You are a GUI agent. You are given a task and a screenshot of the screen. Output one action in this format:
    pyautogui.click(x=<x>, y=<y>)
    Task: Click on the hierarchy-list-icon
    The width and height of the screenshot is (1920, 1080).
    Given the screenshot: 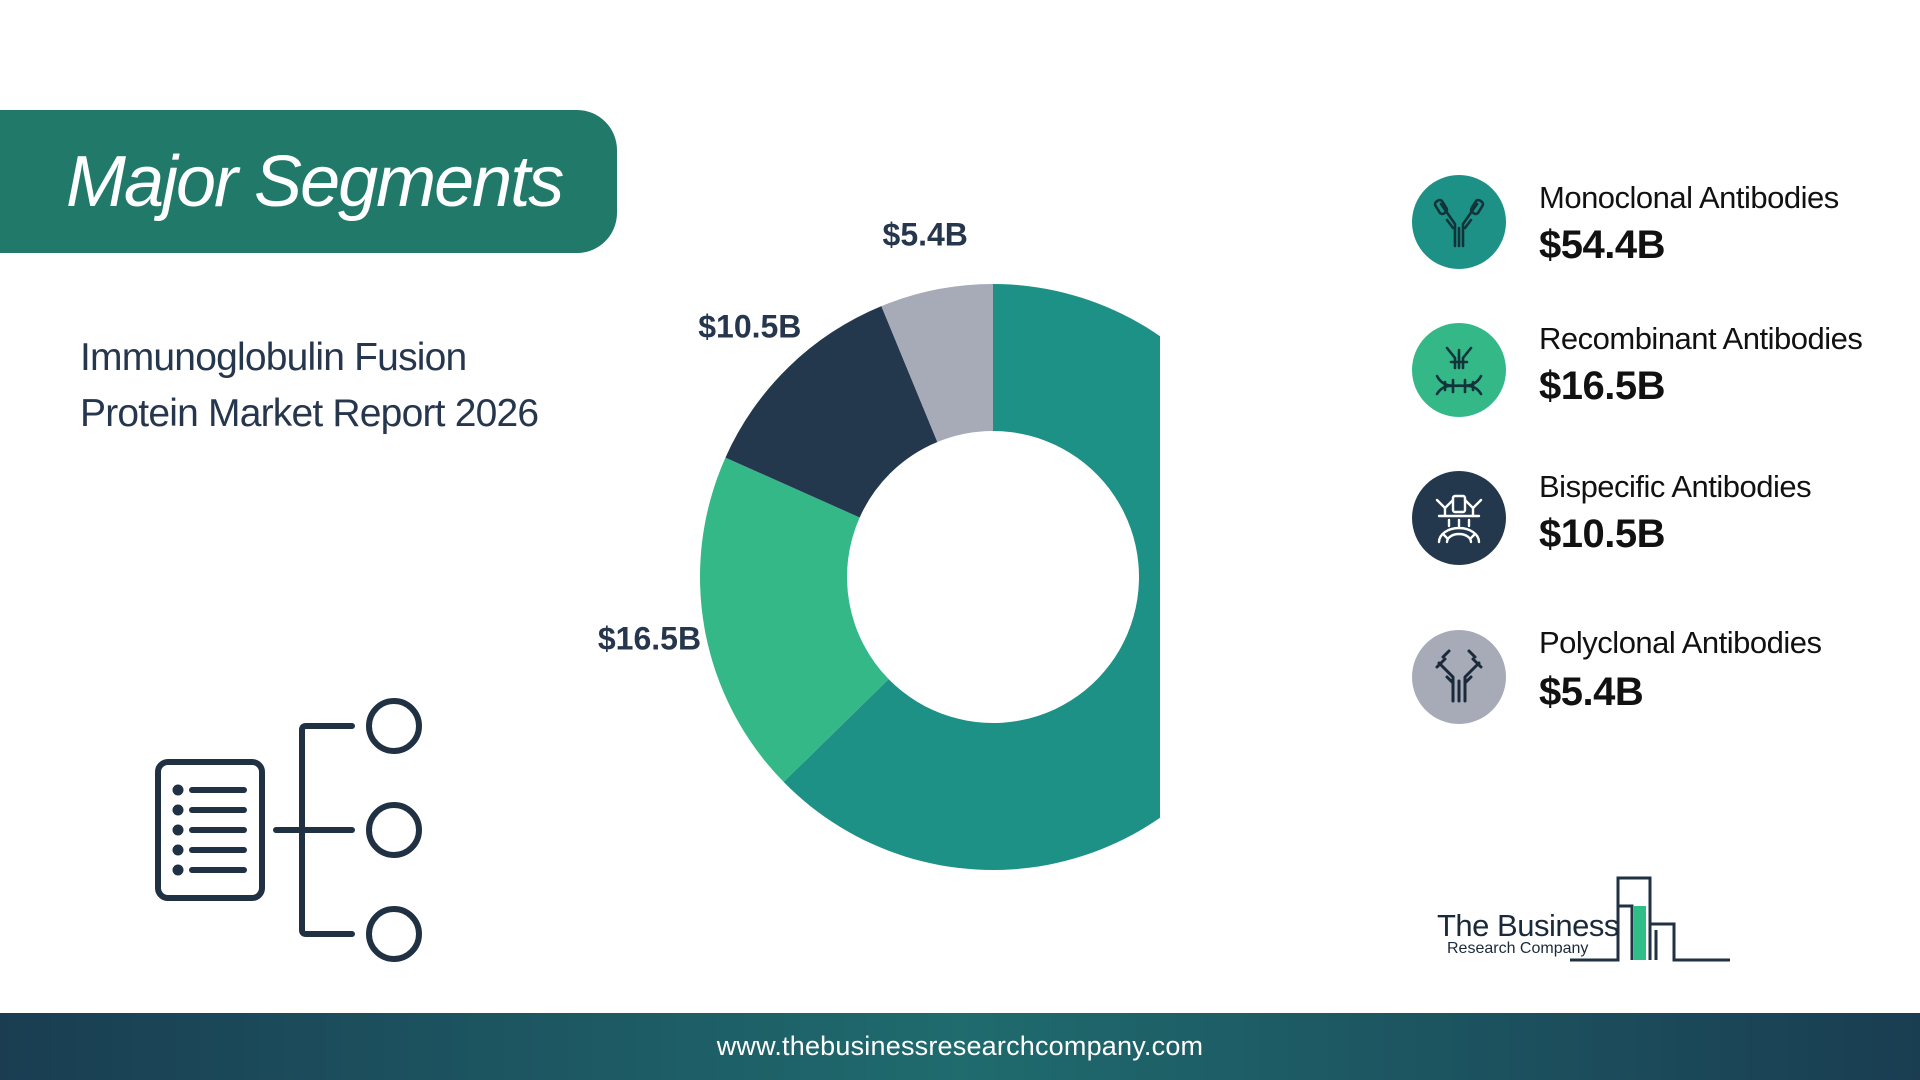 What is the action you would take?
    pyautogui.click(x=288, y=830)
    